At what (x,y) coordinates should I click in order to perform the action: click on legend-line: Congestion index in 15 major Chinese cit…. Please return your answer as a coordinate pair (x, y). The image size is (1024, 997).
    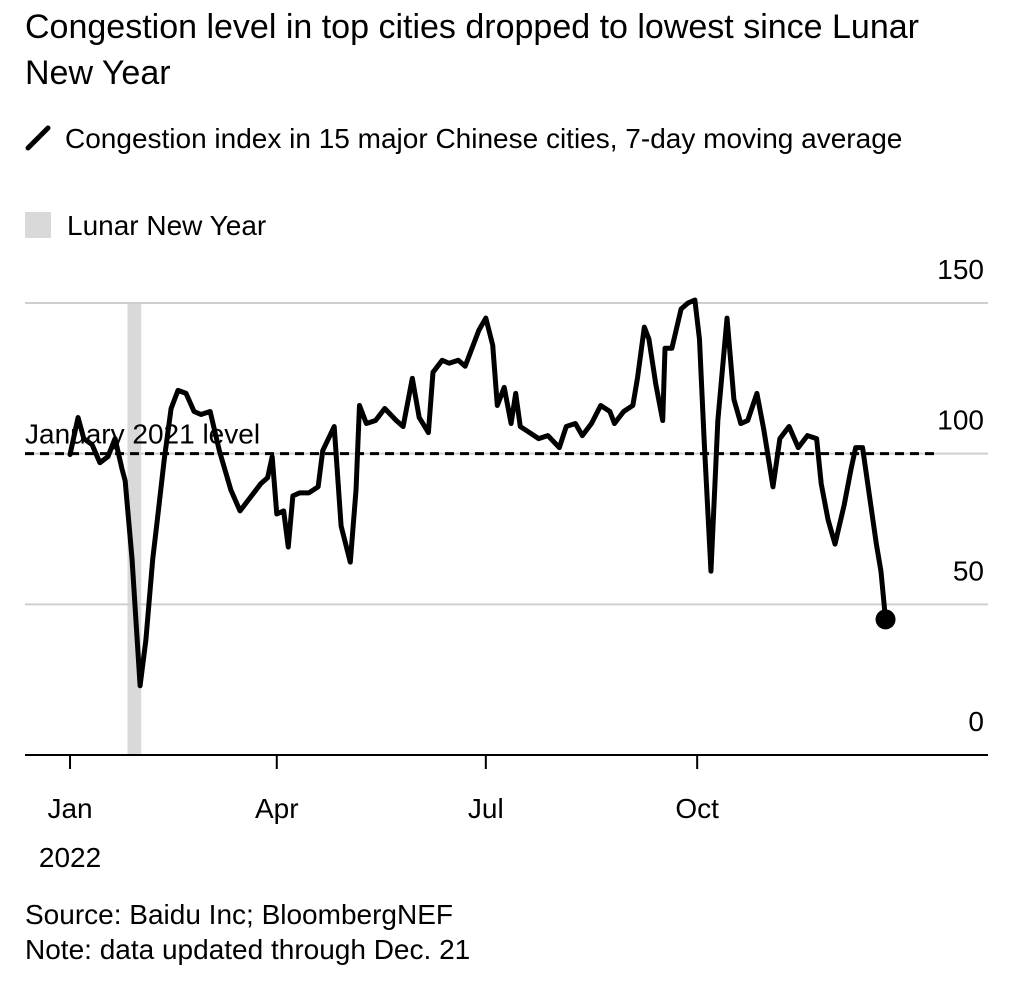
    Looking at the image, I should click on (470, 139).